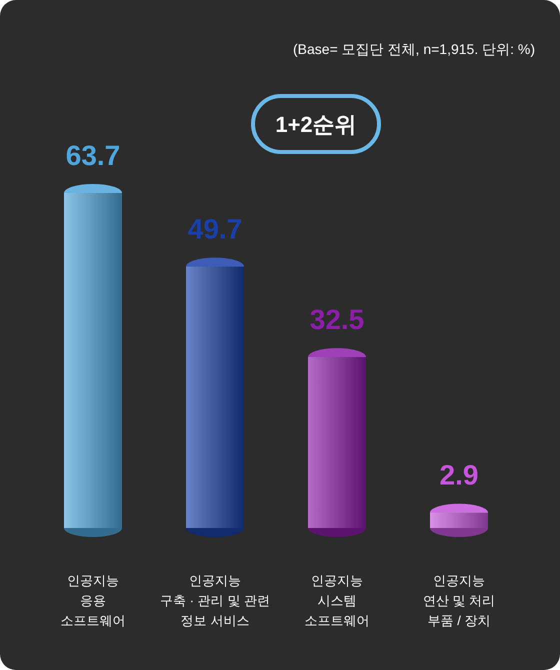 The image size is (560, 670). I want to click on data-label: 32.5, so click(337, 320).